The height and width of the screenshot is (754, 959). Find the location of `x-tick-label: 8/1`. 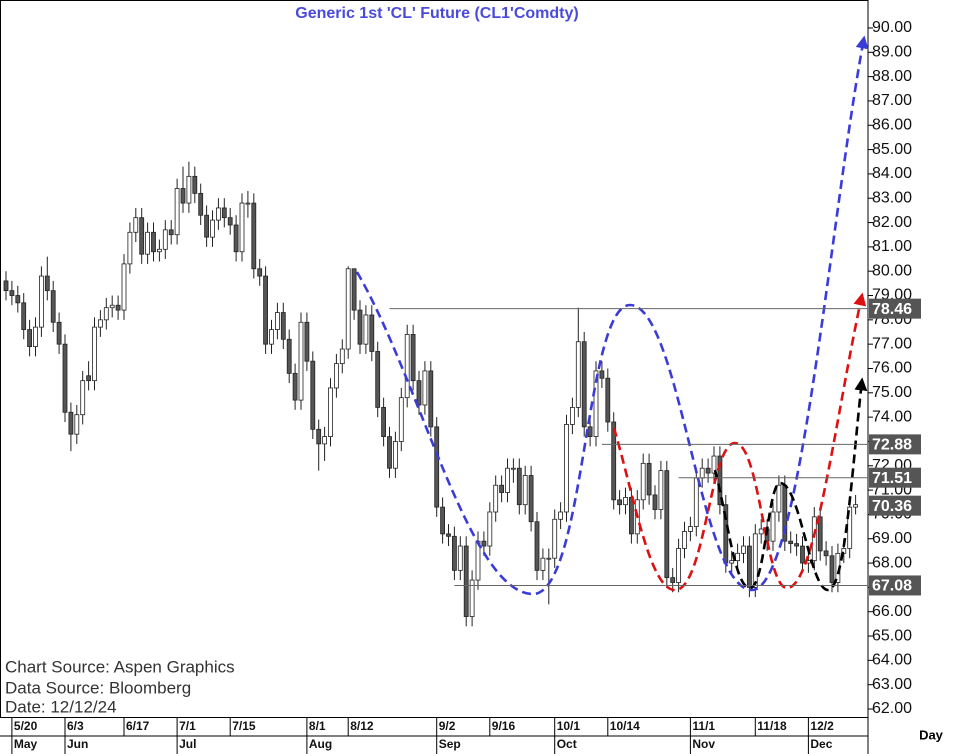

x-tick-label: 8/1 is located at coordinates (317, 726).